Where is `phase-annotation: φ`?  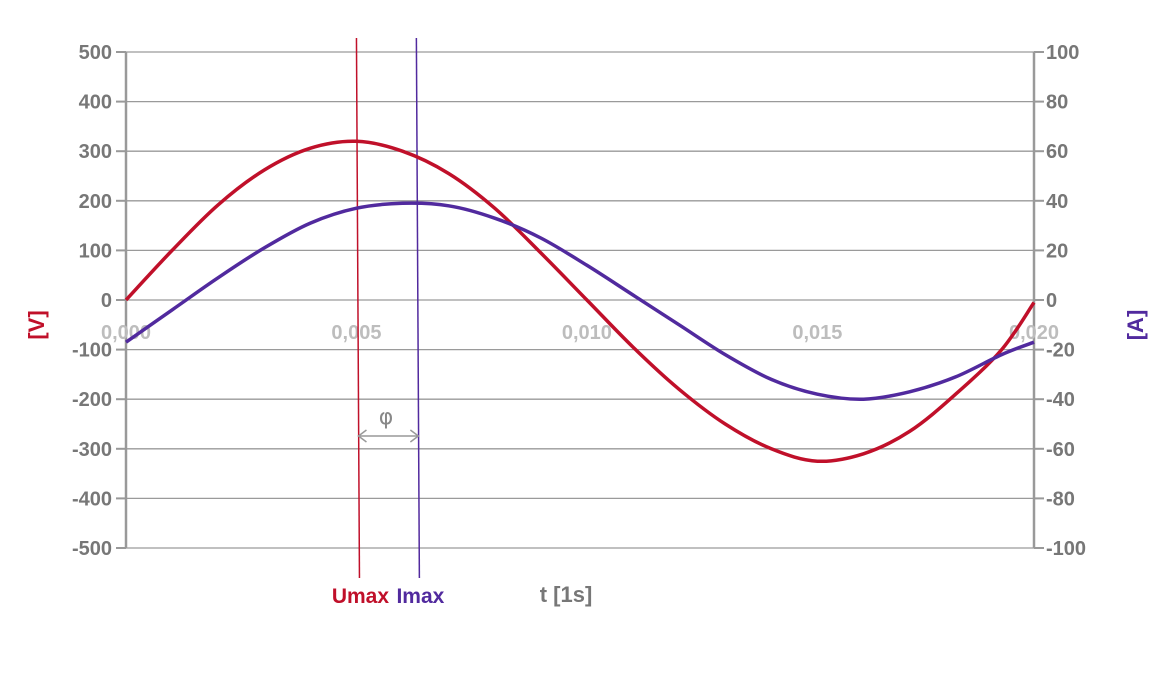
phase-annotation: φ is located at coordinates (388, 424).